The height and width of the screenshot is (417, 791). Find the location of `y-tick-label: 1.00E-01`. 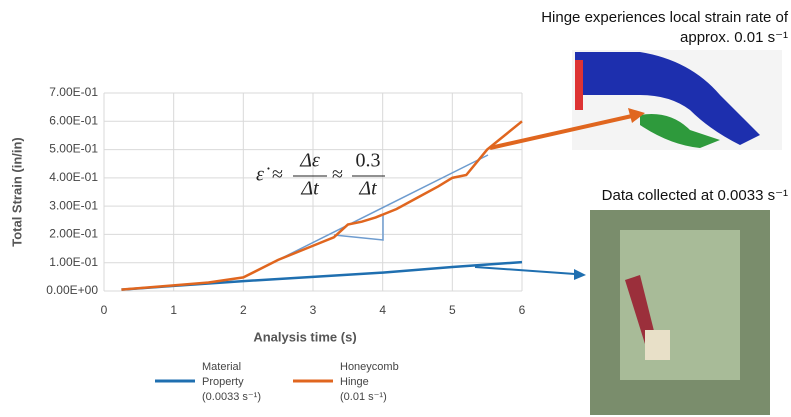

y-tick-label: 1.00E-01 is located at coordinates (73, 262).